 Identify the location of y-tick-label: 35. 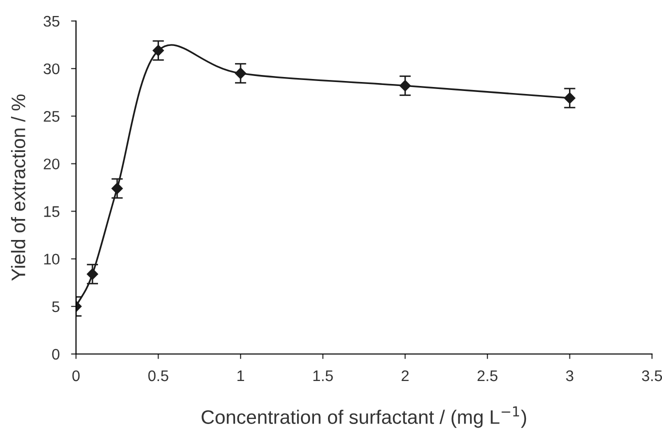
(52, 21).